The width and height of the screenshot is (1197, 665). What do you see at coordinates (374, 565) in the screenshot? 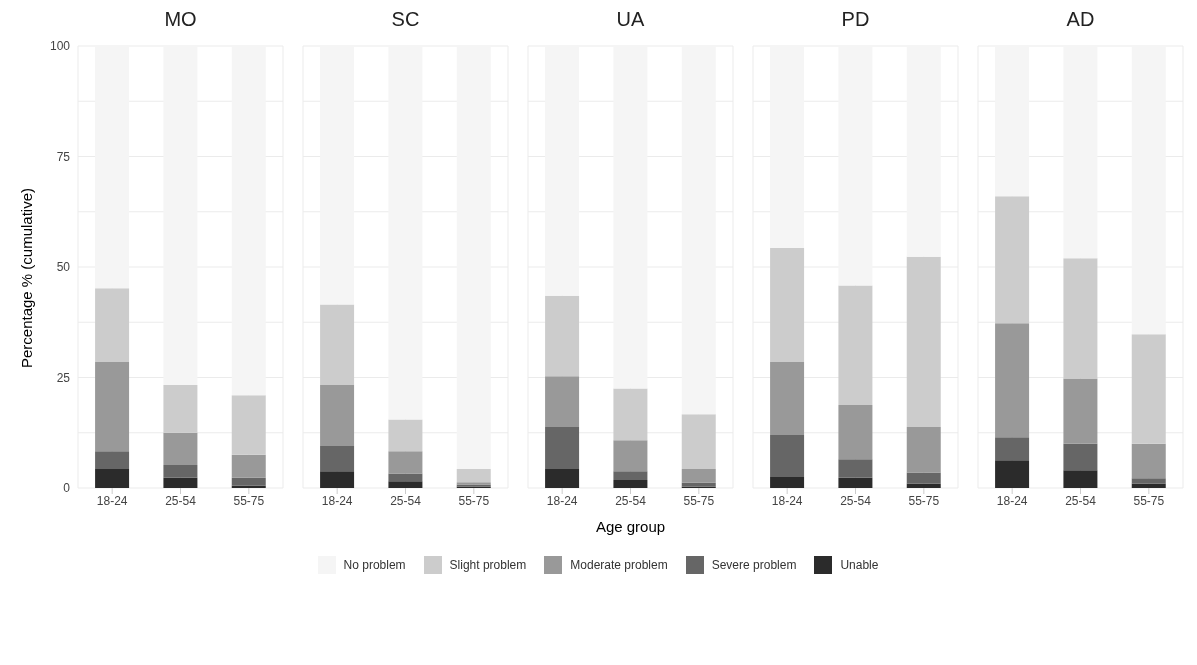
I see `legend-label: No problem` at bounding box center [374, 565].